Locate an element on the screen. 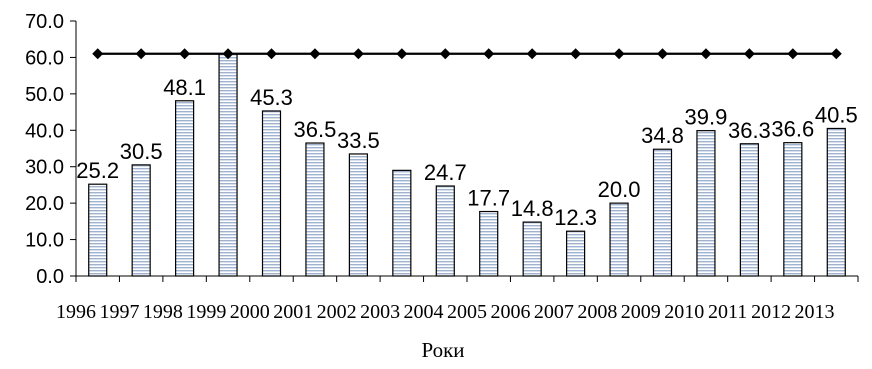 This screenshot has width=872, height=369. y-tick-label: 50.0 is located at coordinates (44, 95).